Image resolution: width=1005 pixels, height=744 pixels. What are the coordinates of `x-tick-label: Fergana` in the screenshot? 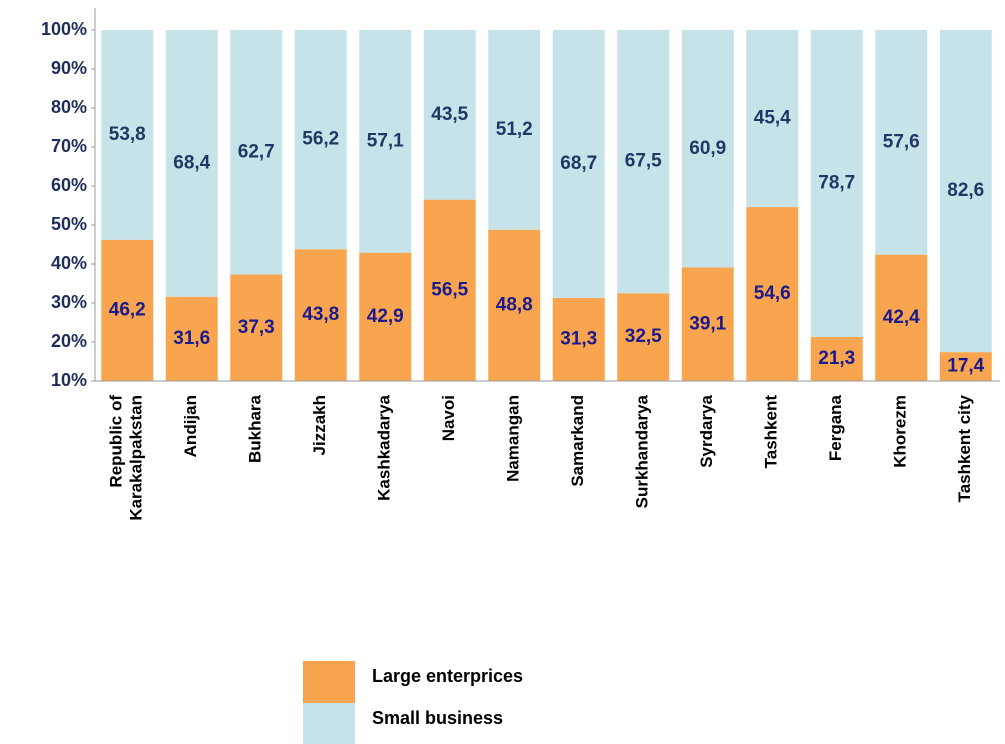 It's located at (835, 427).